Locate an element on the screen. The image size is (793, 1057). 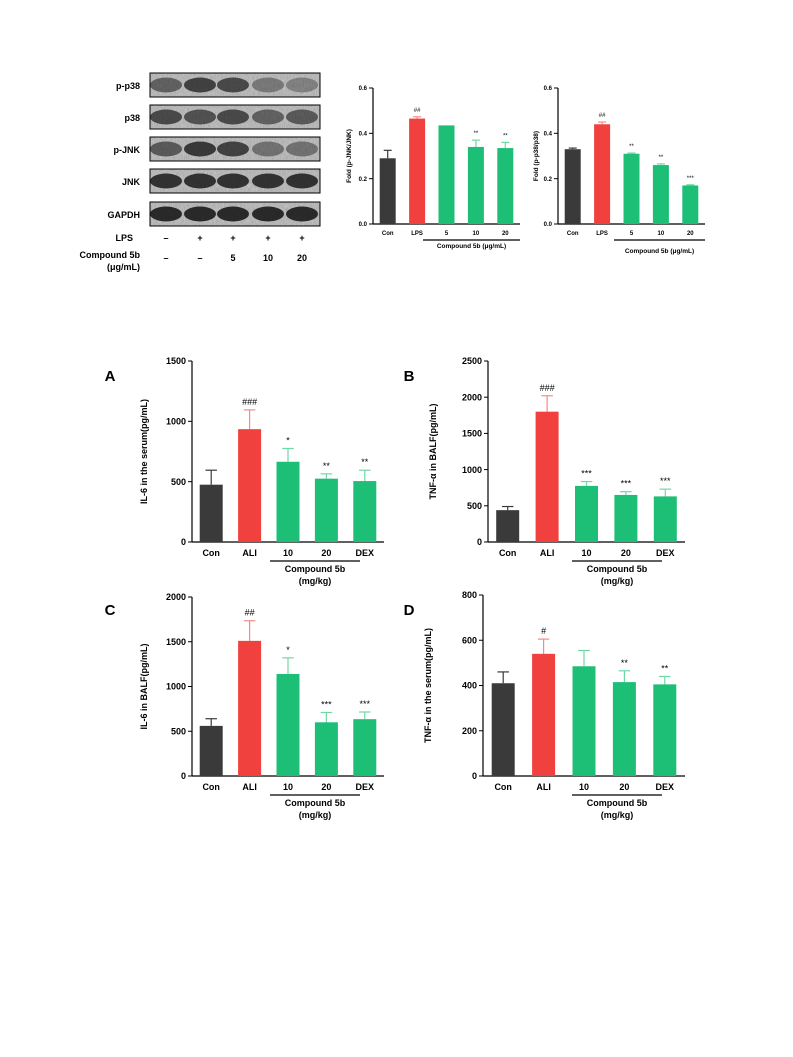
bar-lps is located at coordinates (417, 171).